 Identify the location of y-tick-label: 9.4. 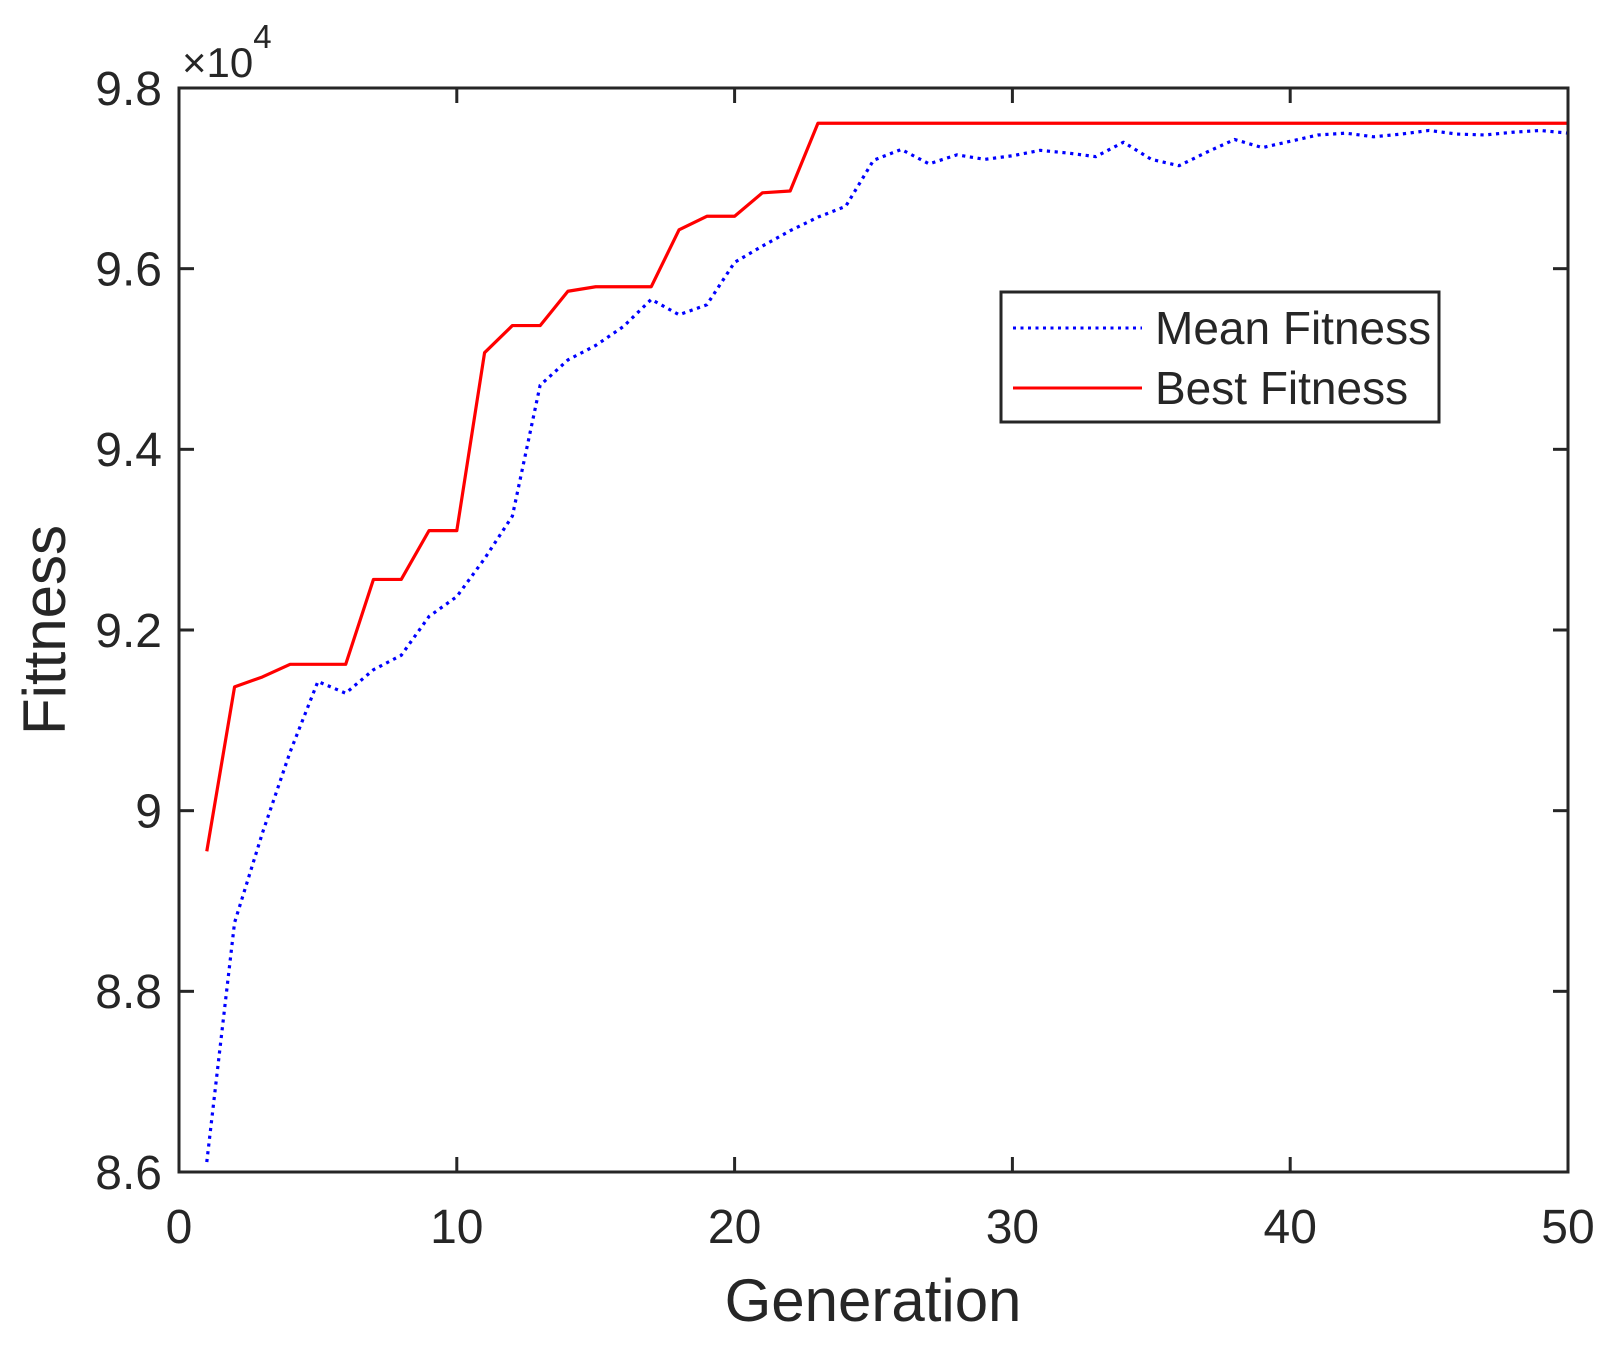
(128, 450).